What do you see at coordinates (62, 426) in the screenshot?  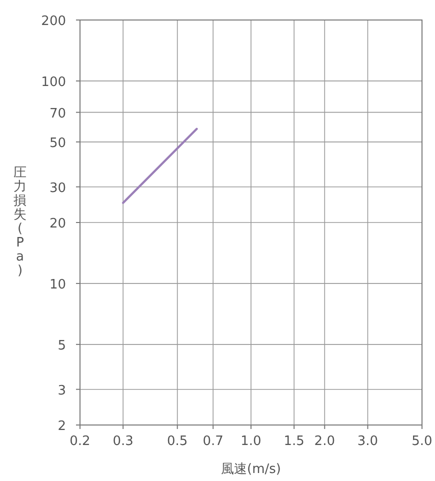 I see `y-tick-label: 2` at bounding box center [62, 426].